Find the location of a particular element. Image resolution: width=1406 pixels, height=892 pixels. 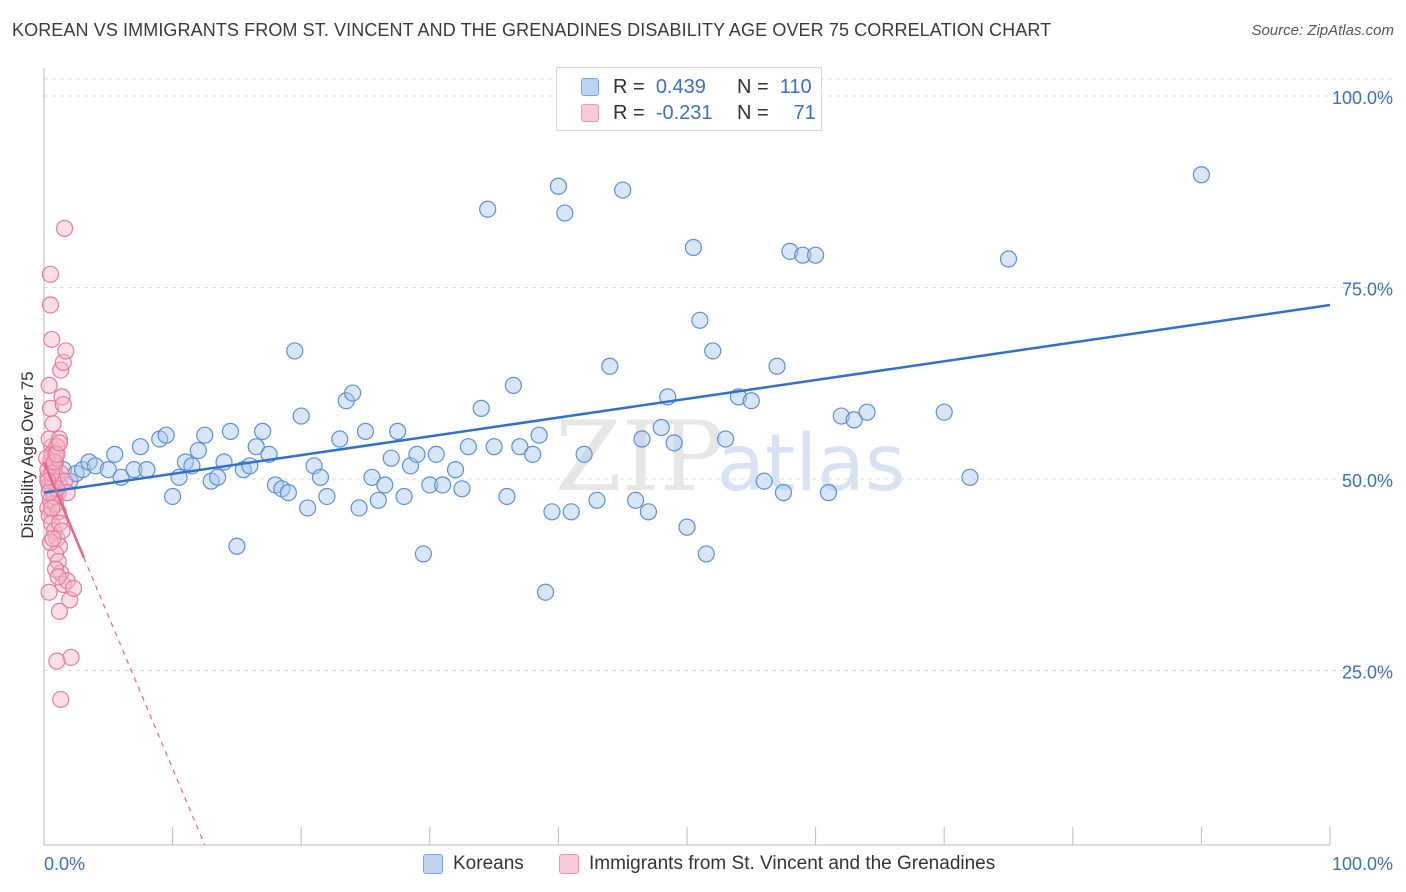

watermark: ZIP atlas is located at coordinates (730, 457).